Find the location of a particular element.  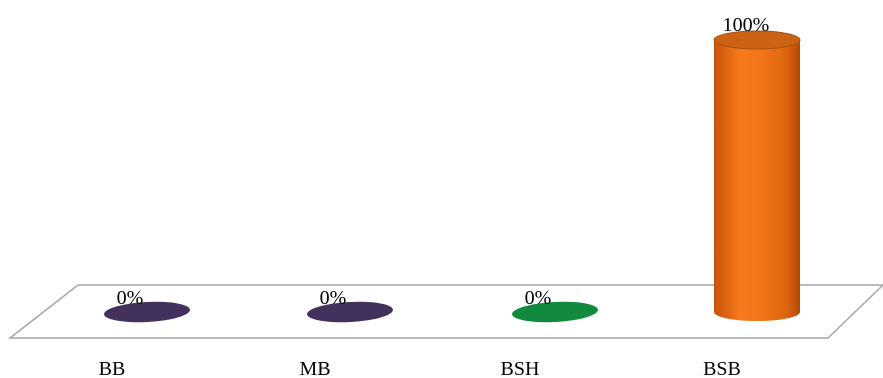

bar-bsh is located at coordinates (555, 312).